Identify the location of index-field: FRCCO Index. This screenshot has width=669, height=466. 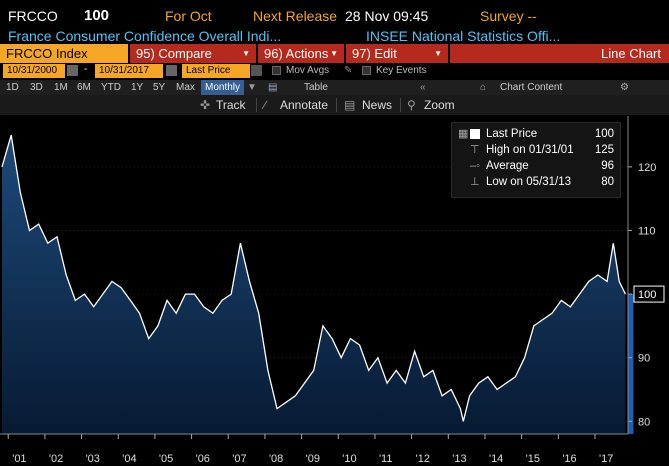
(64, 53).